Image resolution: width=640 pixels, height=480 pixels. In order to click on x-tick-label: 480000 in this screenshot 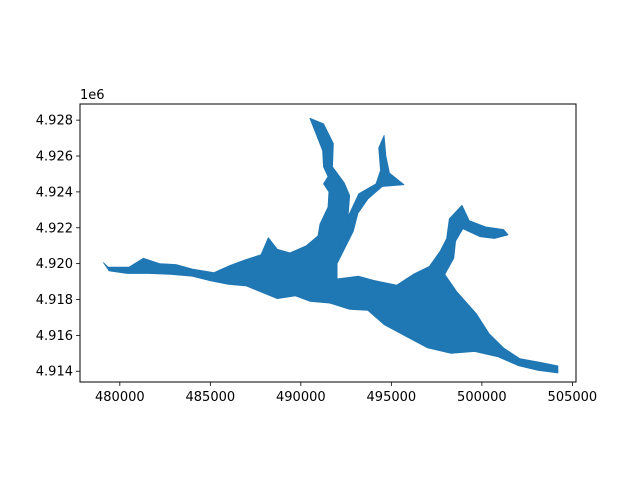, I will do `click(120, 397)`.